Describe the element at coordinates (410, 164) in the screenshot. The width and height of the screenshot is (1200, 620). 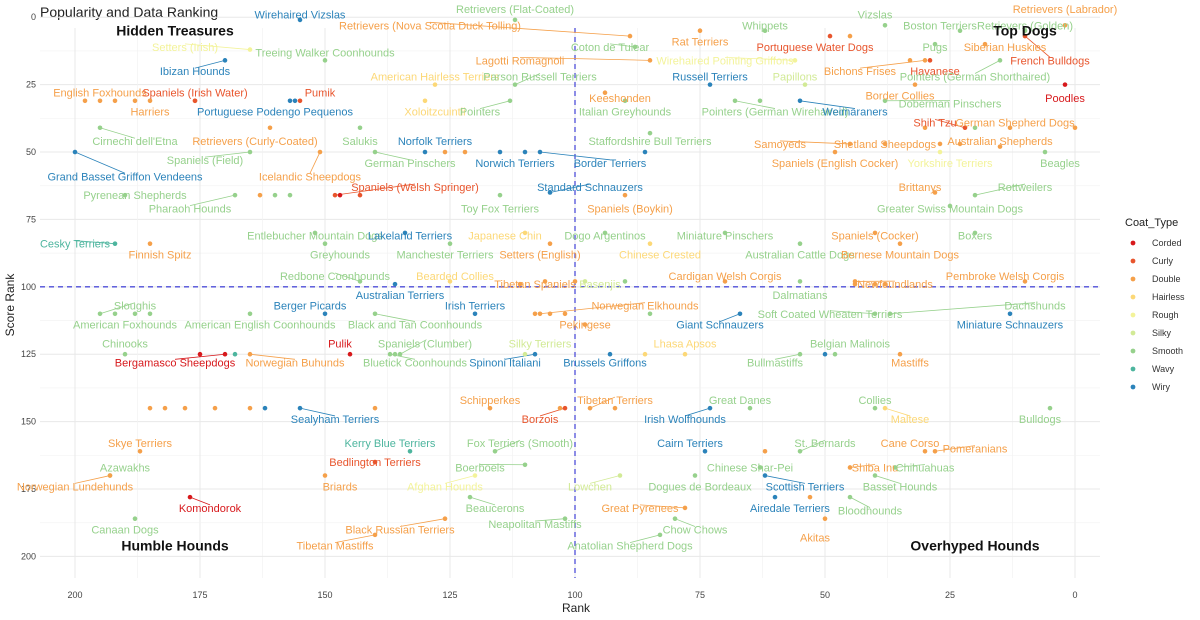
I see `data-label: German Pinschers` at that location.